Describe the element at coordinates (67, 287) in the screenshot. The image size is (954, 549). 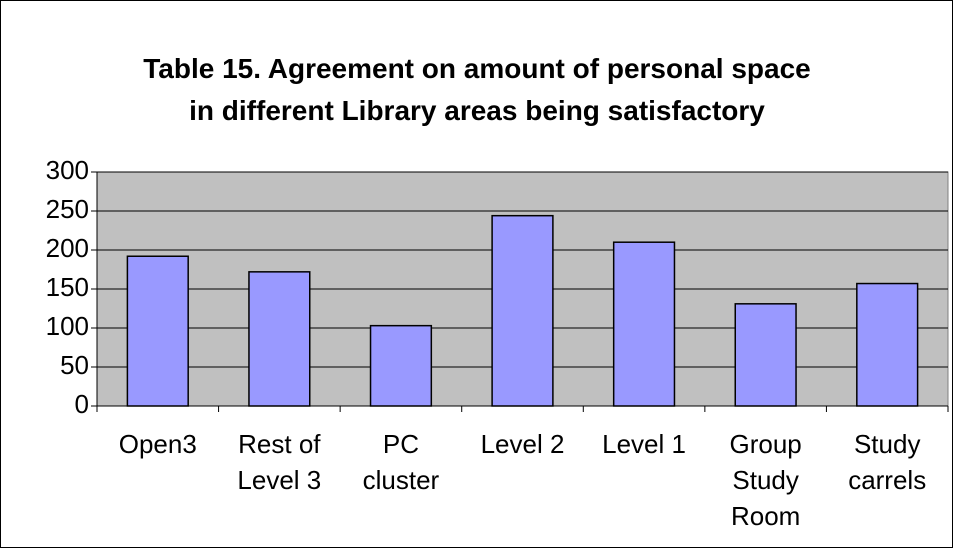
I see `y-tick-label: 150` at that location.